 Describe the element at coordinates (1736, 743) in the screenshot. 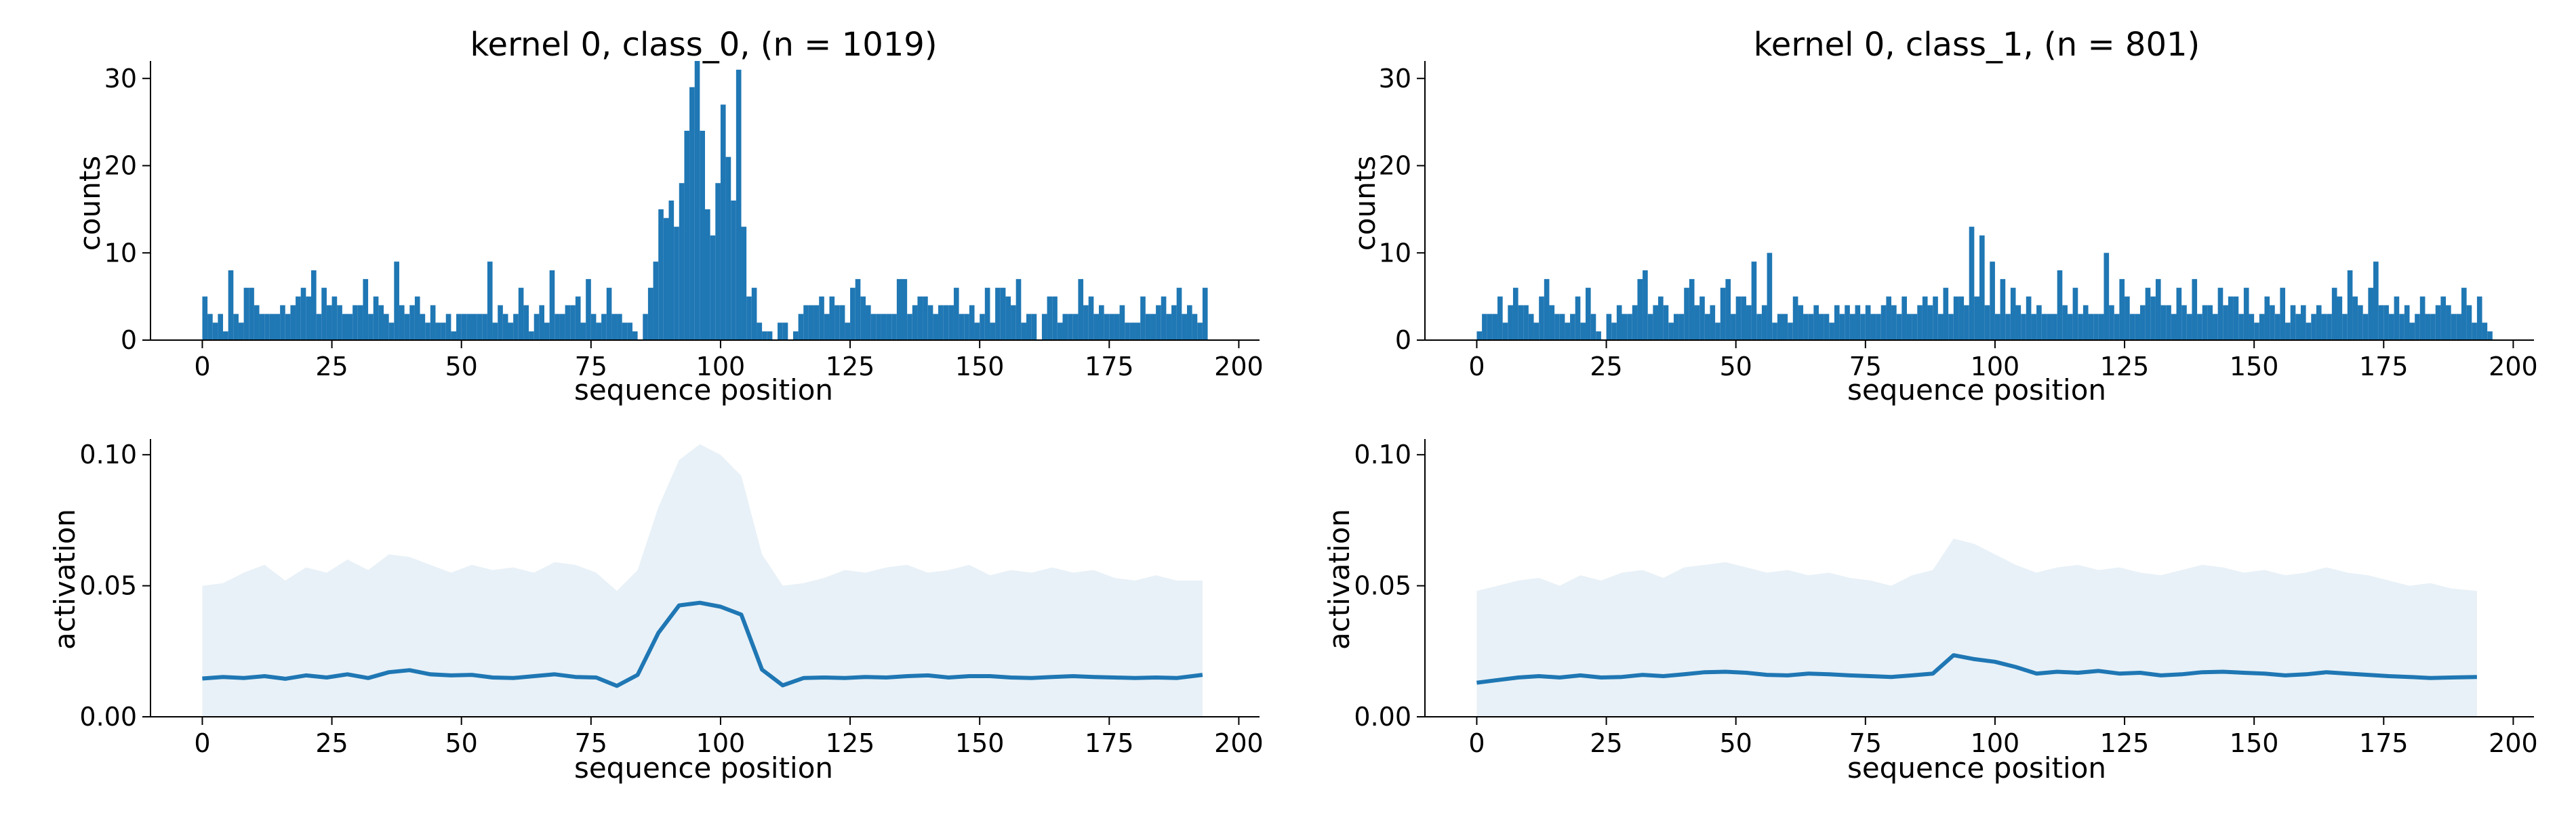

I see `x-tick-label: 50` at that location.